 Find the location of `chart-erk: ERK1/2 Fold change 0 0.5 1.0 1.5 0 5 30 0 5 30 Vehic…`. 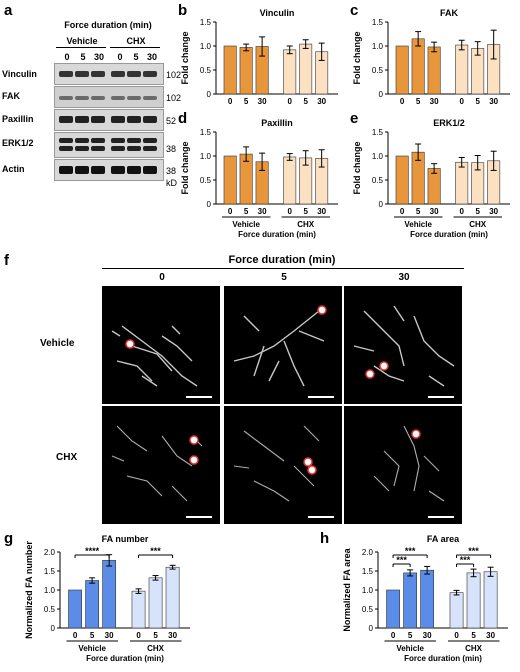

chart-erk: ERK1/2 Fold change 0 0.5 1.0 1.5 0 5 30 0 5 30 Vehic… is located at coordinates (431, 178).